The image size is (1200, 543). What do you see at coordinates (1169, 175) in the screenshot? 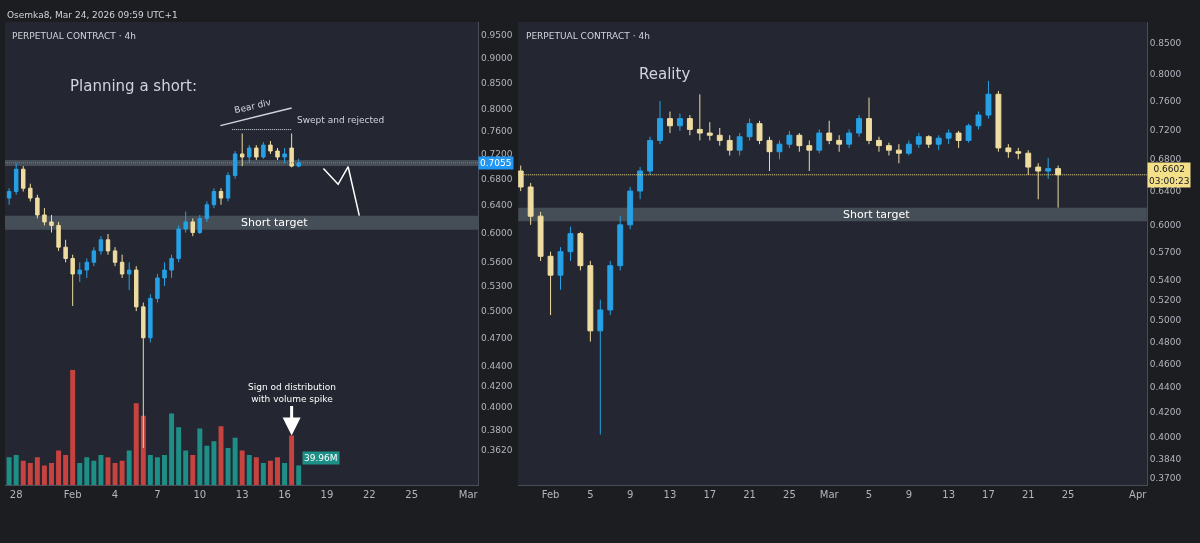
I see `ref-line-label: 0.6602 03:00:23` at bounding box center [1169, 175].